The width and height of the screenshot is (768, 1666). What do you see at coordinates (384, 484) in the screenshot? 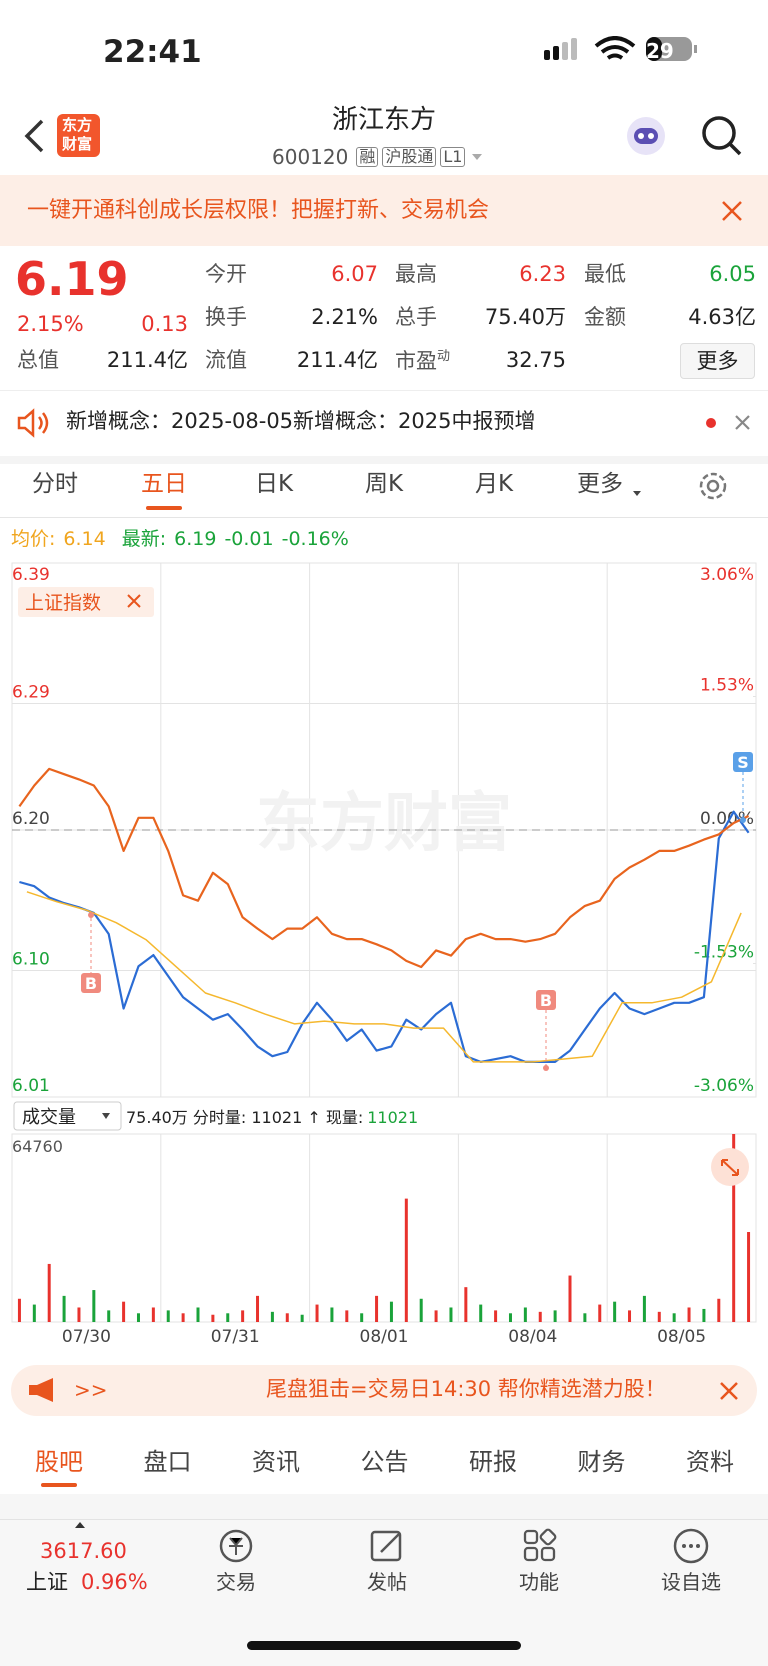
I see `chart-tab: 周K` at bounding box center [384, 484].